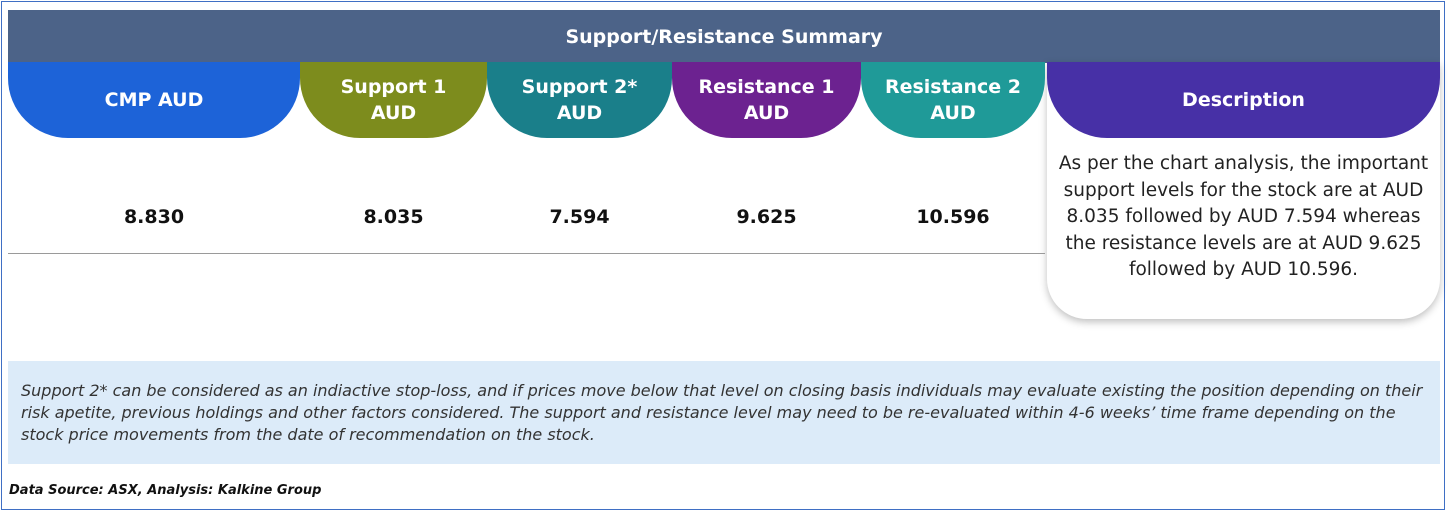 The width and height of the screenshot is (1448, 513). I want to click on value-cmp: 8.830, so click(154, 217).